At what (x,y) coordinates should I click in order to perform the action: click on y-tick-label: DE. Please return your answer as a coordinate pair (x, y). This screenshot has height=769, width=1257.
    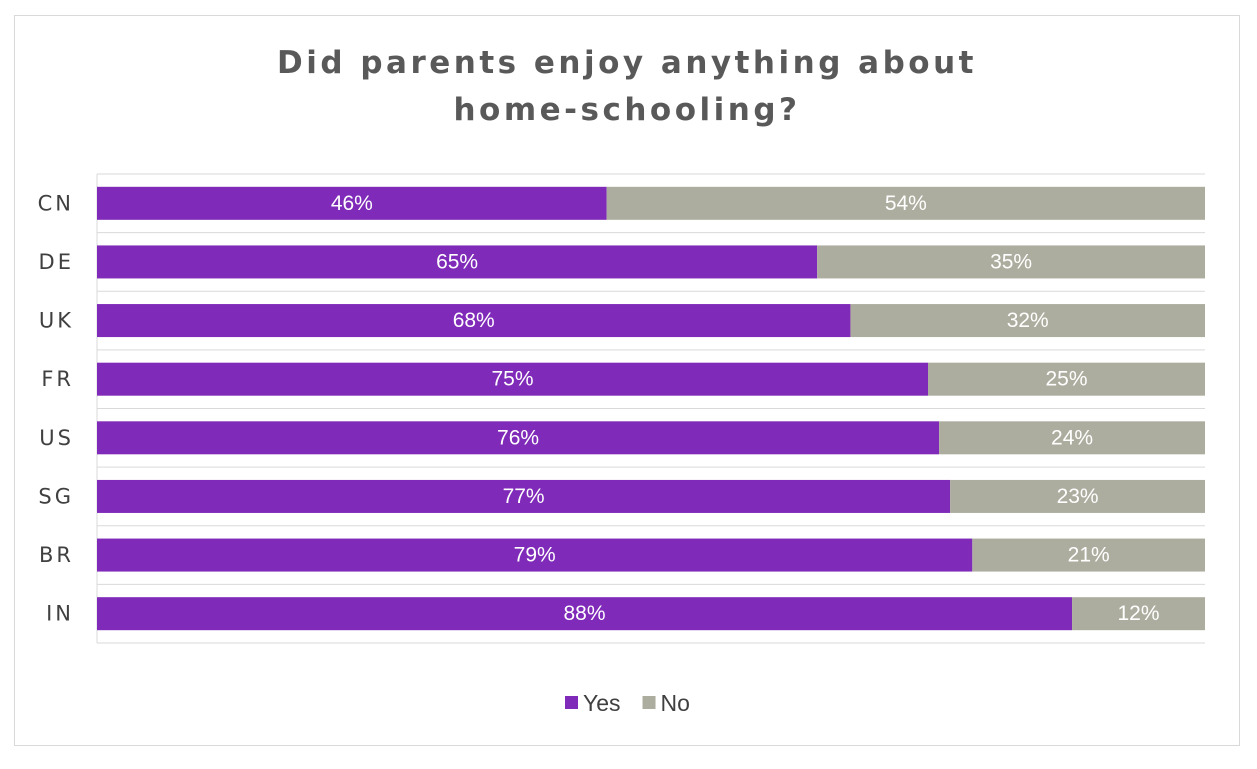
    Looking at the image, I should click on (56, 262).